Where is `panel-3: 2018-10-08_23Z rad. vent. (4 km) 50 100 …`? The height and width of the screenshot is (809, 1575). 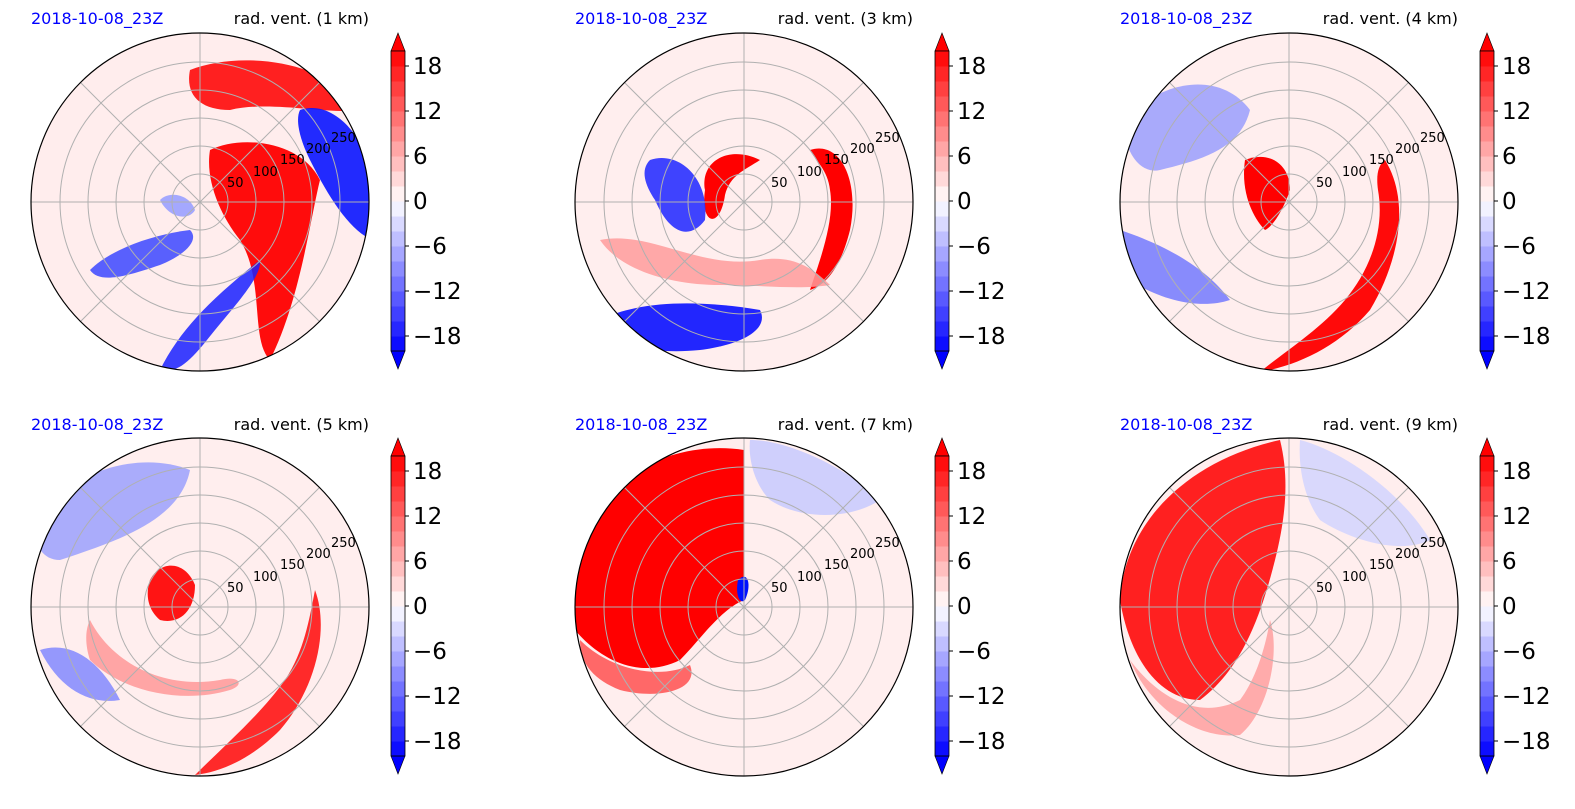
panel-3: 2018-10-08_23Z rad. vent. (4 km) 50 100 … is located at coordinates (1335, 190).